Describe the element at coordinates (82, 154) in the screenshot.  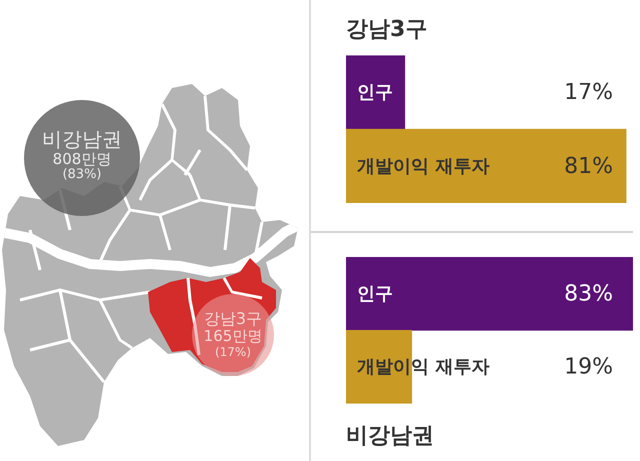
I see `text: 비강남권 808만명 (83%)` at that location.